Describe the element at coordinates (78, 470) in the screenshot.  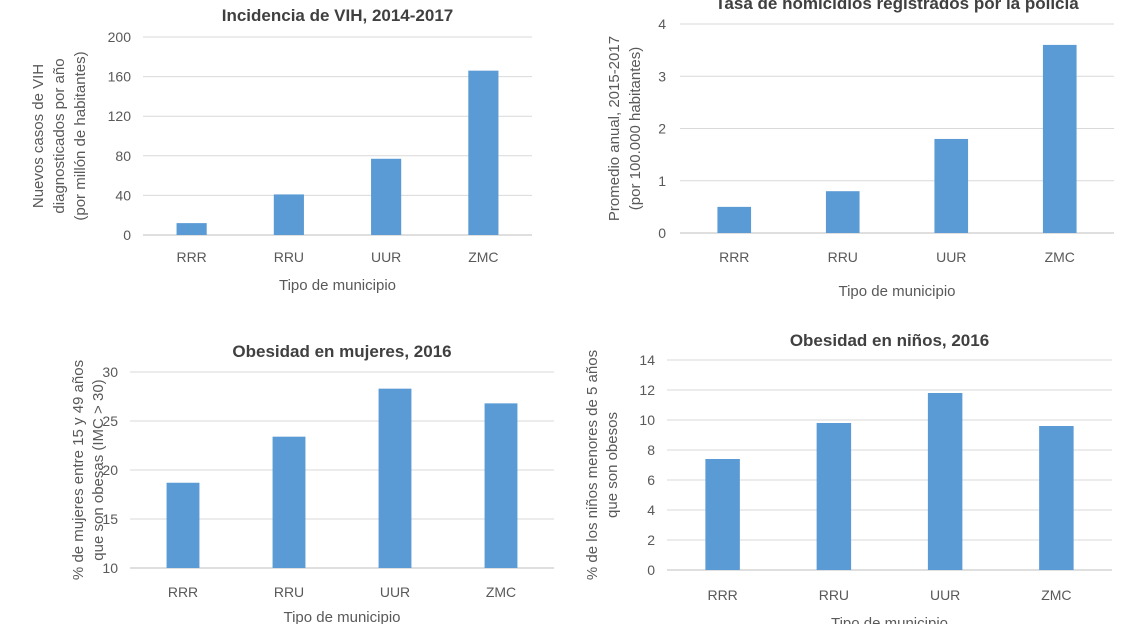
I see `y-axis-label: % de mujeres entre 15 y 49 años` at that location.